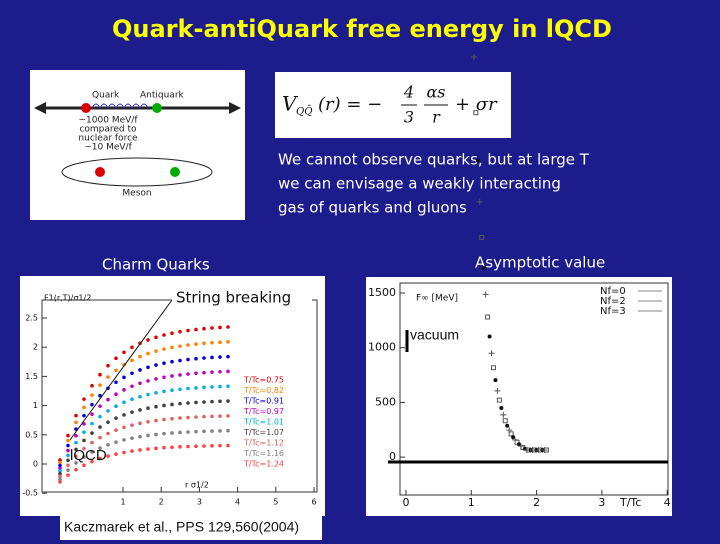 The height and width of the screenshot is (544, 720). What do you see at coordinates (108, 130) in the screenshot?
I see `force-text: compared to` at bounding box center [108, 130].